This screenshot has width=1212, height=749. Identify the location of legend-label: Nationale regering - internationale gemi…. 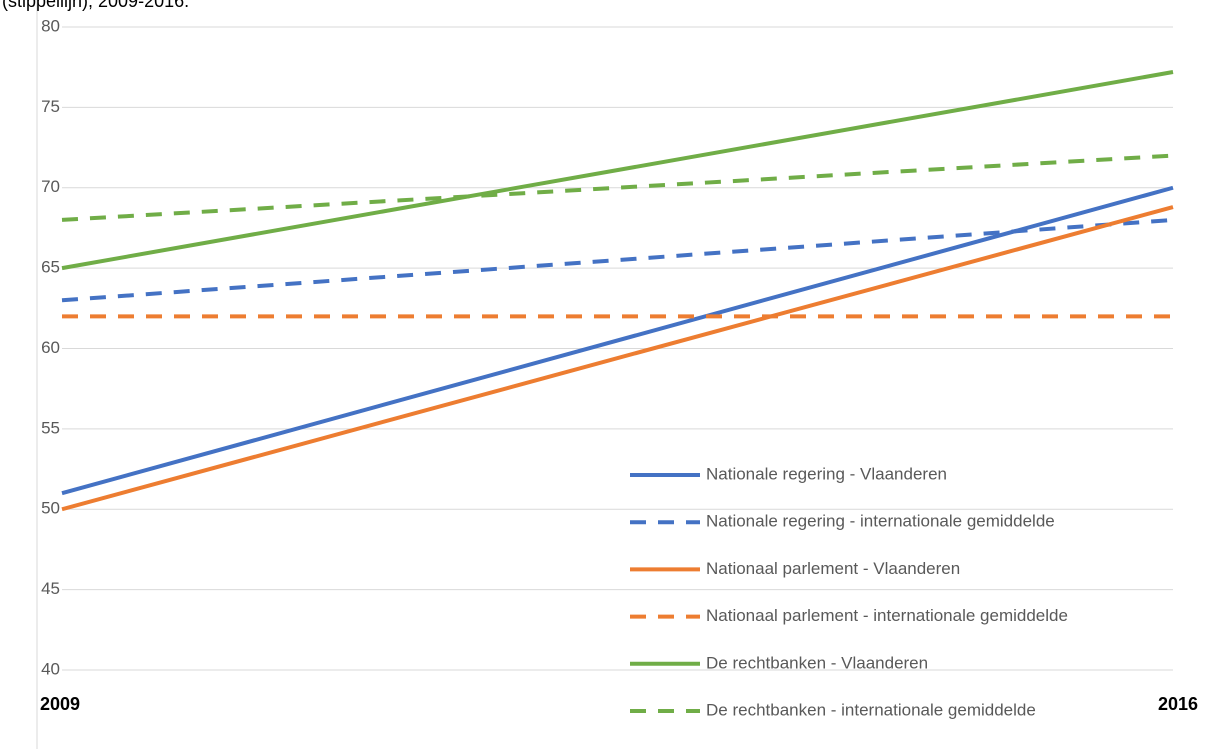
(880, 521).